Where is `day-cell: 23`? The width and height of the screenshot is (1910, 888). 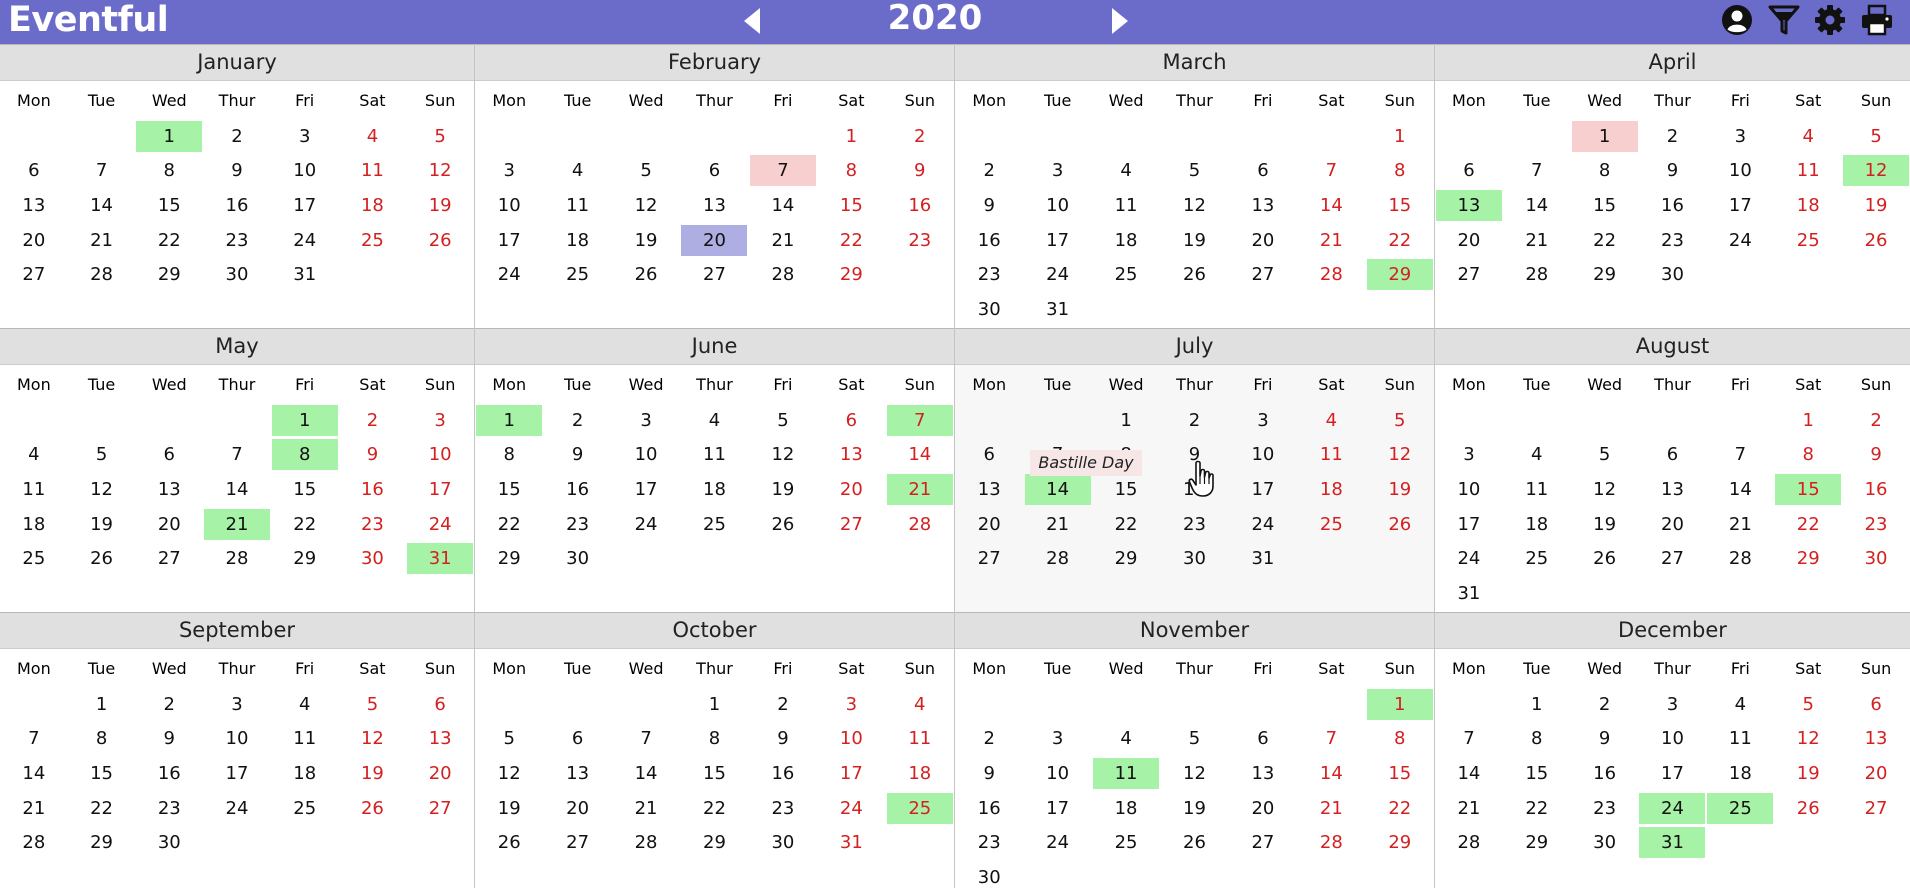
day-cell: 23 is located at coordinates (237, 240).